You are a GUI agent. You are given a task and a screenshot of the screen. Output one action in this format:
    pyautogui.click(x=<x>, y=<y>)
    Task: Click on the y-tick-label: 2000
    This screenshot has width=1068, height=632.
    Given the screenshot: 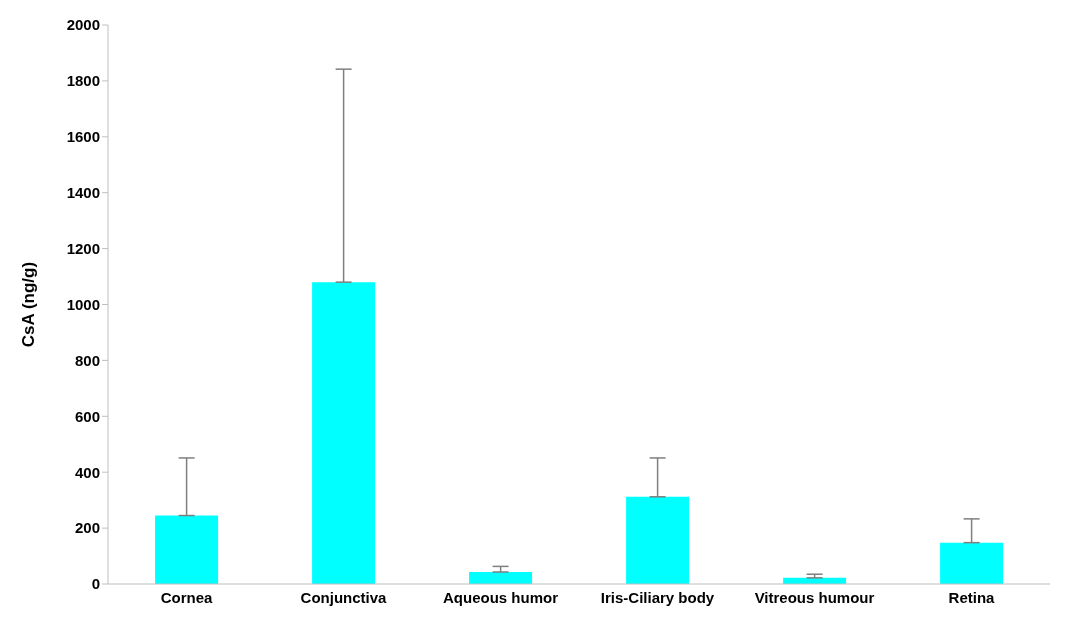 What is the action you would take?
    pyautogui.click(x=83, y=25)
    